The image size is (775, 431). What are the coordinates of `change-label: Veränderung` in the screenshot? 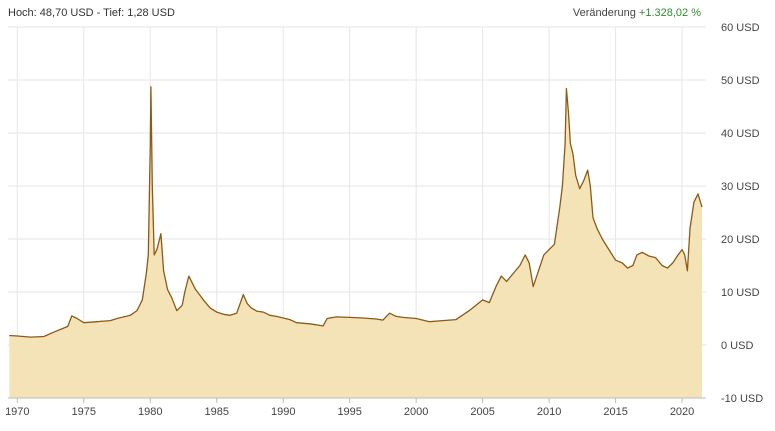 It's located at (604, 13).